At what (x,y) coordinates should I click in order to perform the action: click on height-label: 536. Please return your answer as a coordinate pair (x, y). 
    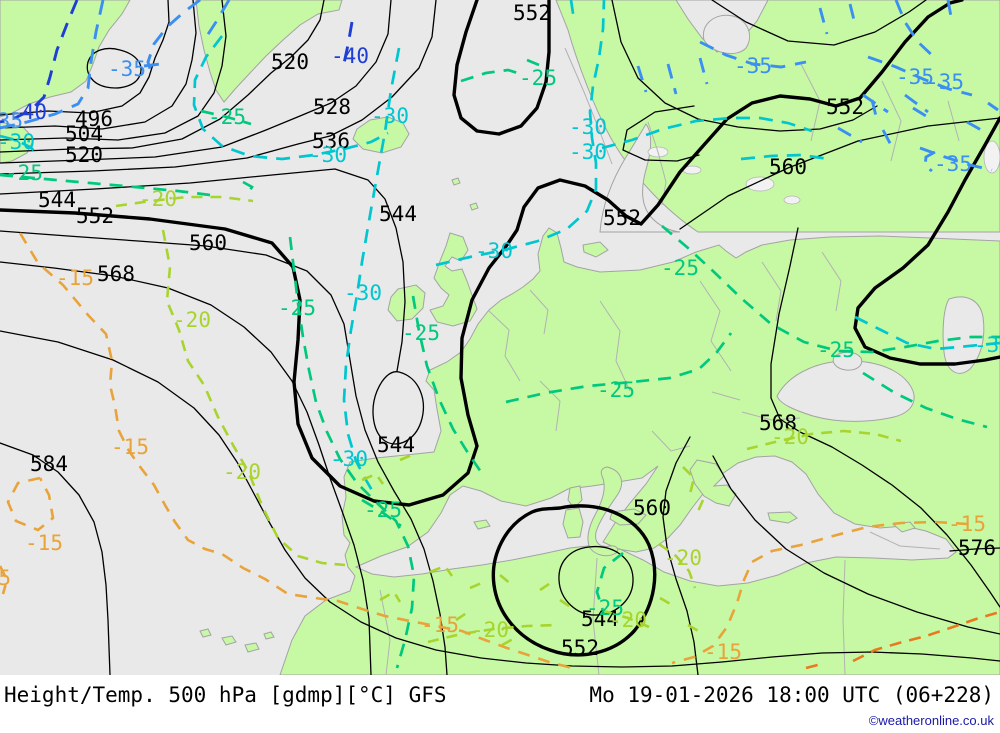
    Looking at the image, I should click on (331, 141).